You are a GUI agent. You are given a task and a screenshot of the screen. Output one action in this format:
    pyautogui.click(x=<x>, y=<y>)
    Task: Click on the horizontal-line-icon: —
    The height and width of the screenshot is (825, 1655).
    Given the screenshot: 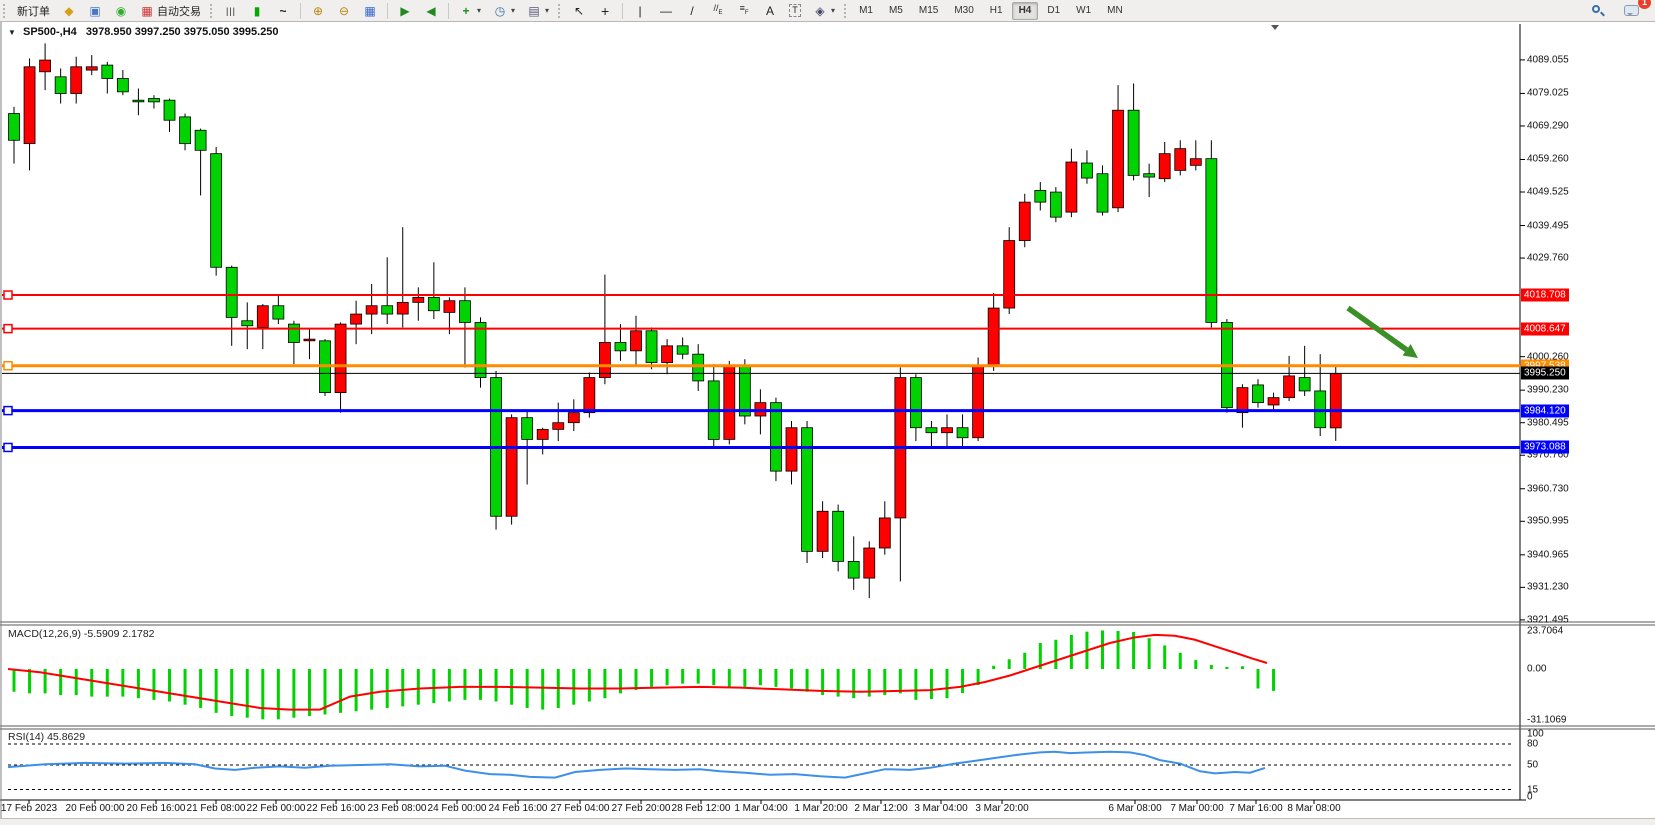 What is the action you would take?
    pyautogui.click(x=666, y=10)
    